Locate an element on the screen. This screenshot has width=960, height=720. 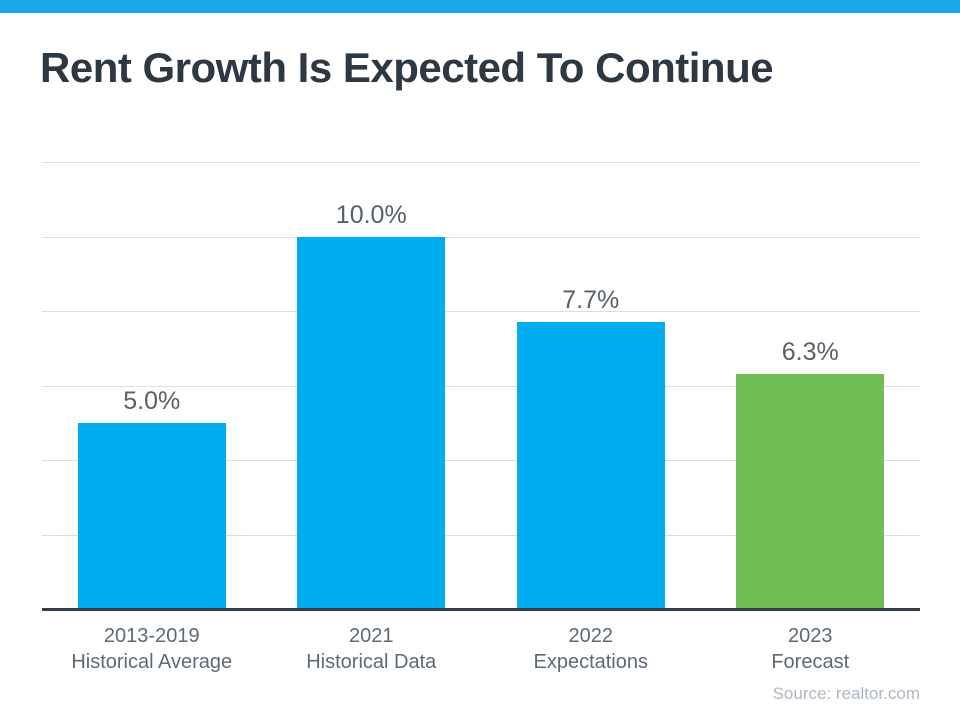
bar-slot: 5.0% is located at coordinates (152, 385).